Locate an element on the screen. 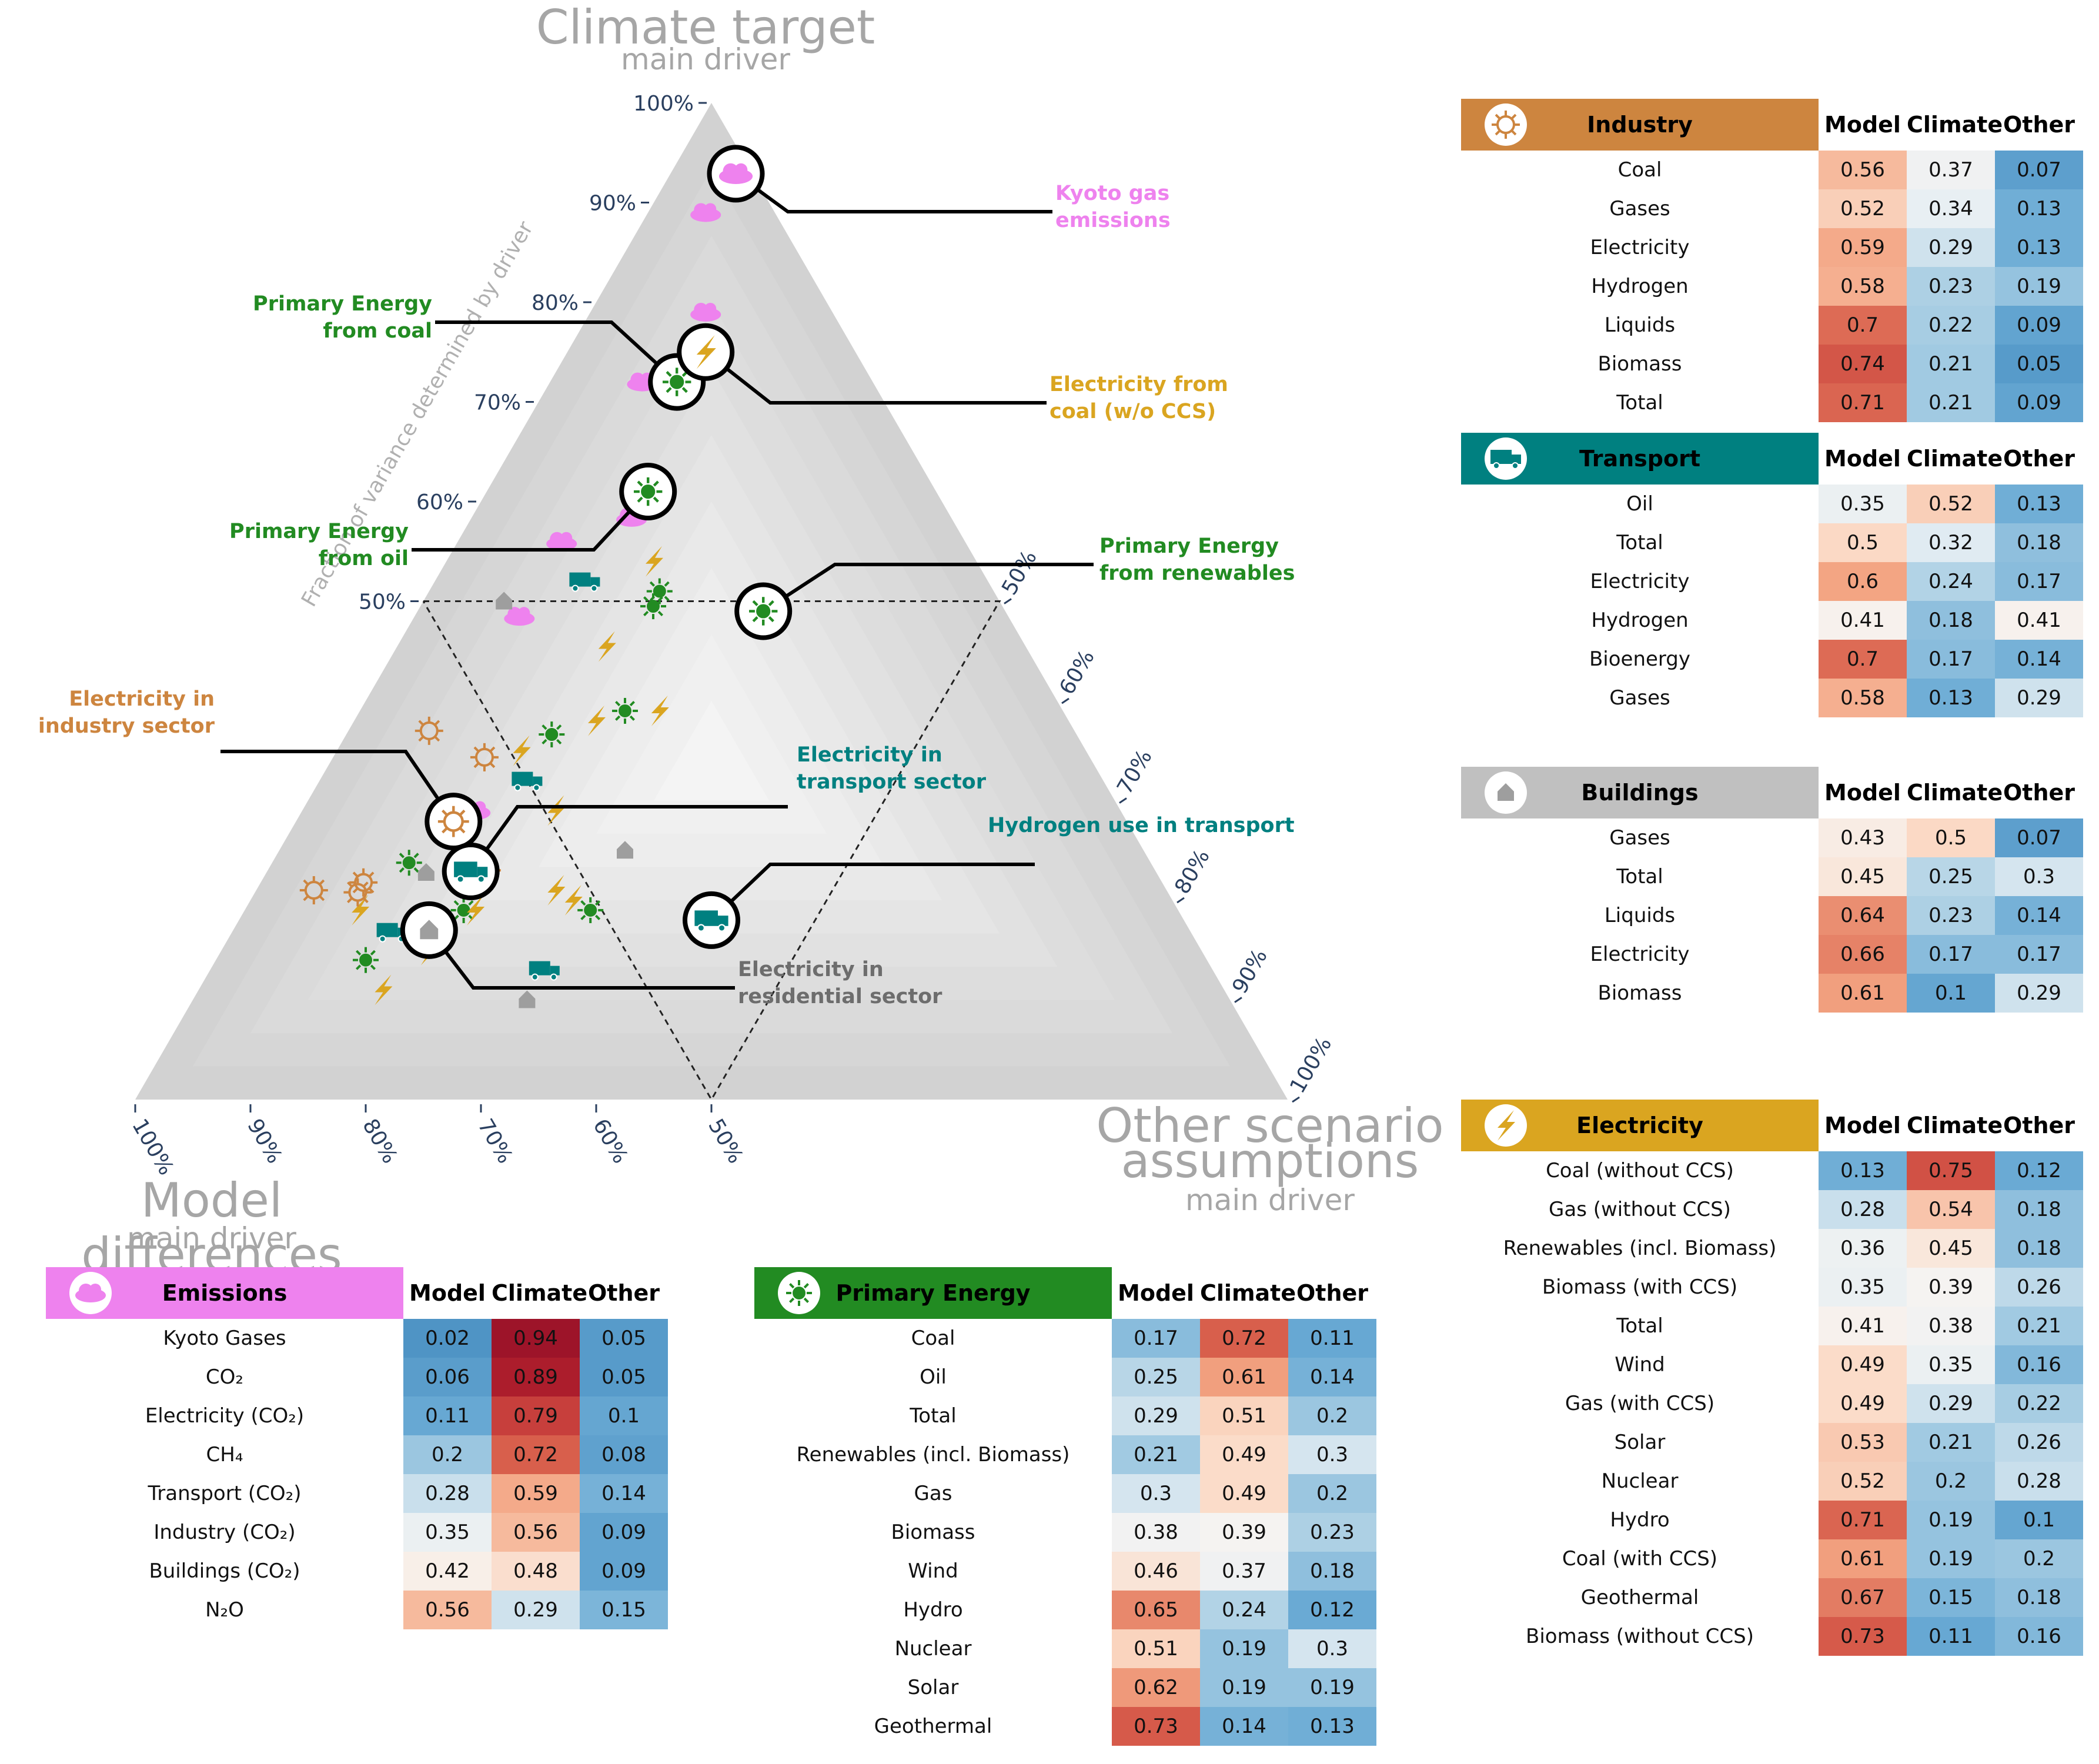 This screenshot has height=1764, width=2099. row-label: Geothermal is located at coordinates (1639, 1597).